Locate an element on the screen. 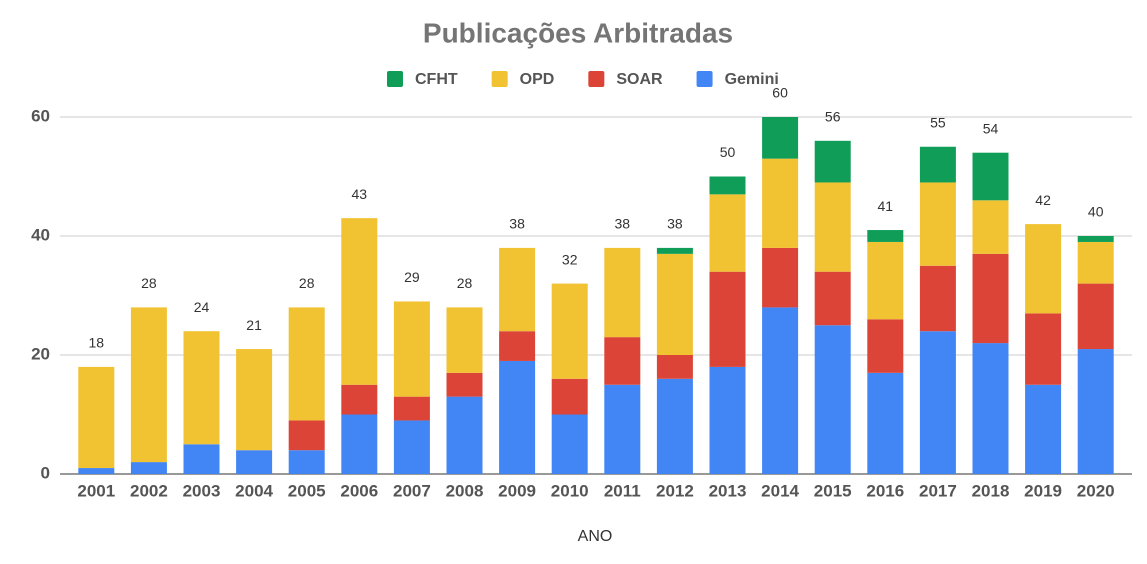  x-tick-label: 2019 is located at coordinates (1043, 490).